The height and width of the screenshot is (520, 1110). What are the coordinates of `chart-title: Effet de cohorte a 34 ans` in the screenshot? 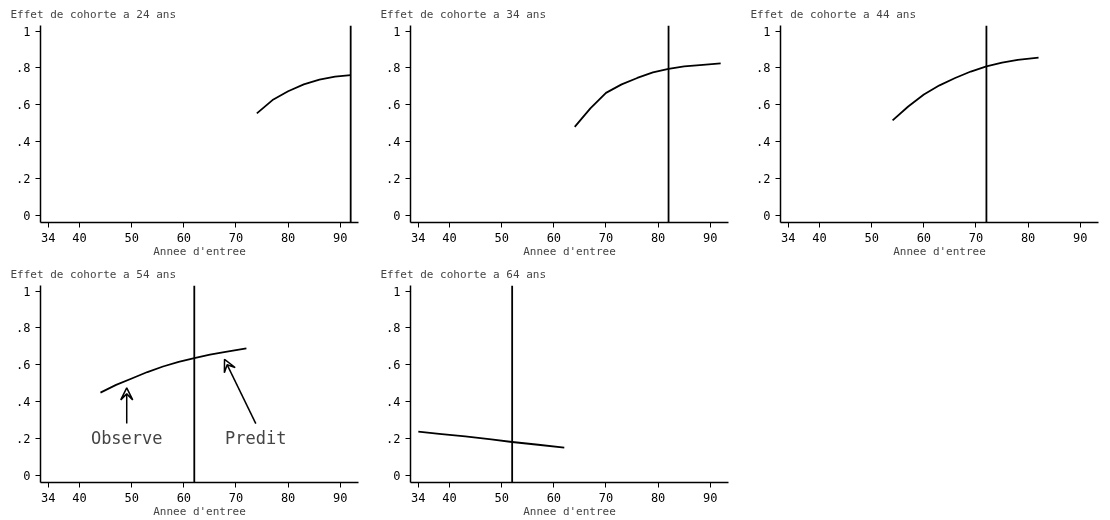 It's located at (463, 14).